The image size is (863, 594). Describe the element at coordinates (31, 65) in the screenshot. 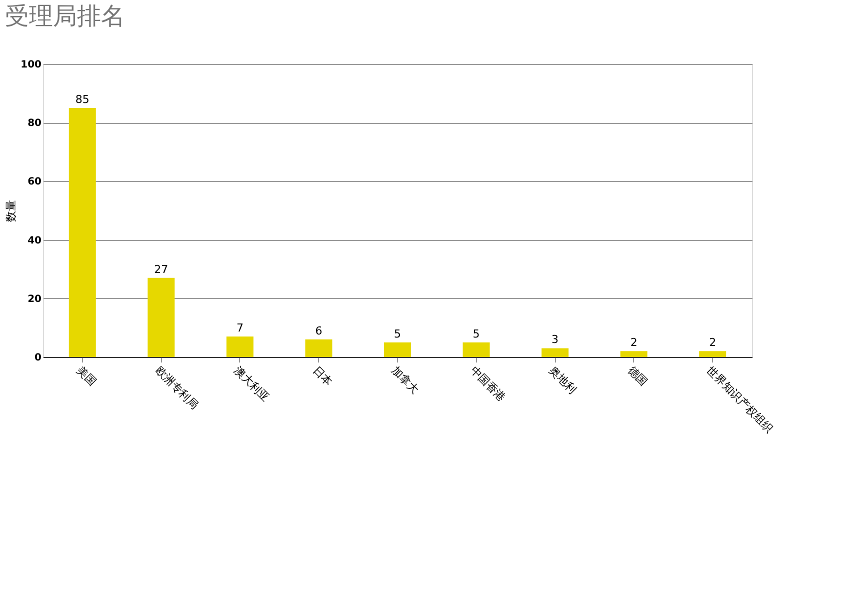

I see `y-tick-label: 100` at that location.